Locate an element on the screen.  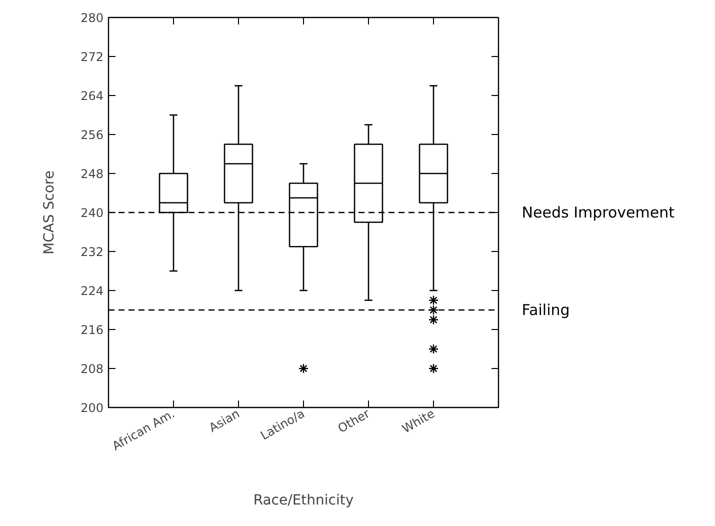
y-tick-label: 232 is located at coordinates (92, 252).